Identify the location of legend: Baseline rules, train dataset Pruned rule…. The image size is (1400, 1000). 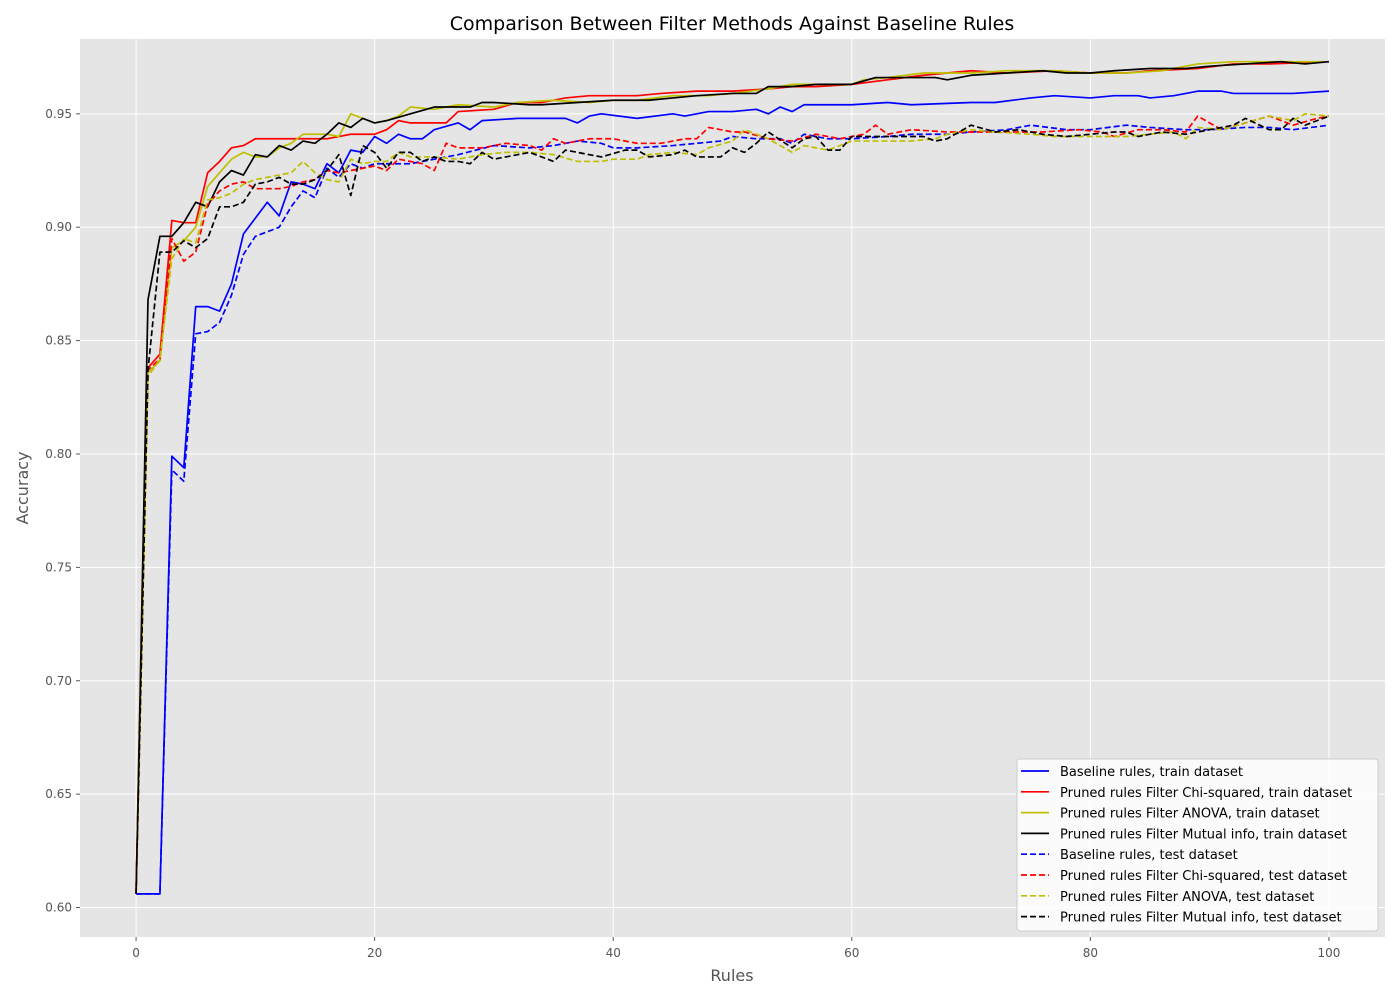
(1197, 845).